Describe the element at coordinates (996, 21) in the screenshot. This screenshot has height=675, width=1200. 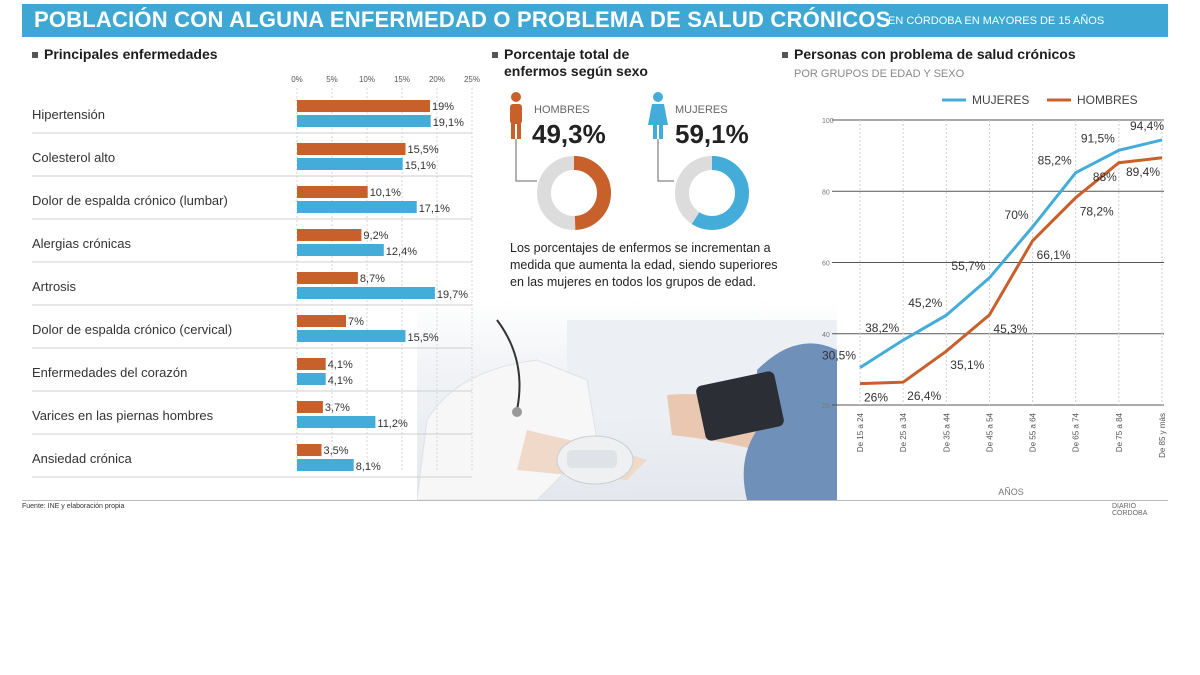
I see `page-subtitle: EN CÓRDOBA EN MAYORES DE 15 AÑOS` at that location.